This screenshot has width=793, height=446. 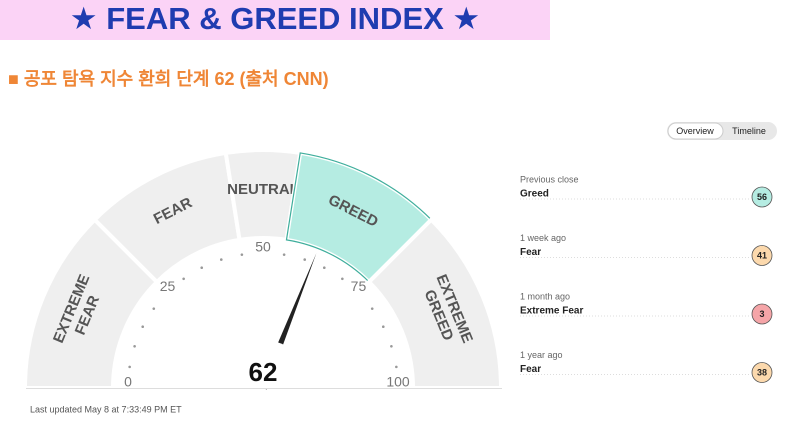 What do you see at coordinates (263, 247) in the screenshot?
I see `tick-label: 50` at bounding box center [263, 247].